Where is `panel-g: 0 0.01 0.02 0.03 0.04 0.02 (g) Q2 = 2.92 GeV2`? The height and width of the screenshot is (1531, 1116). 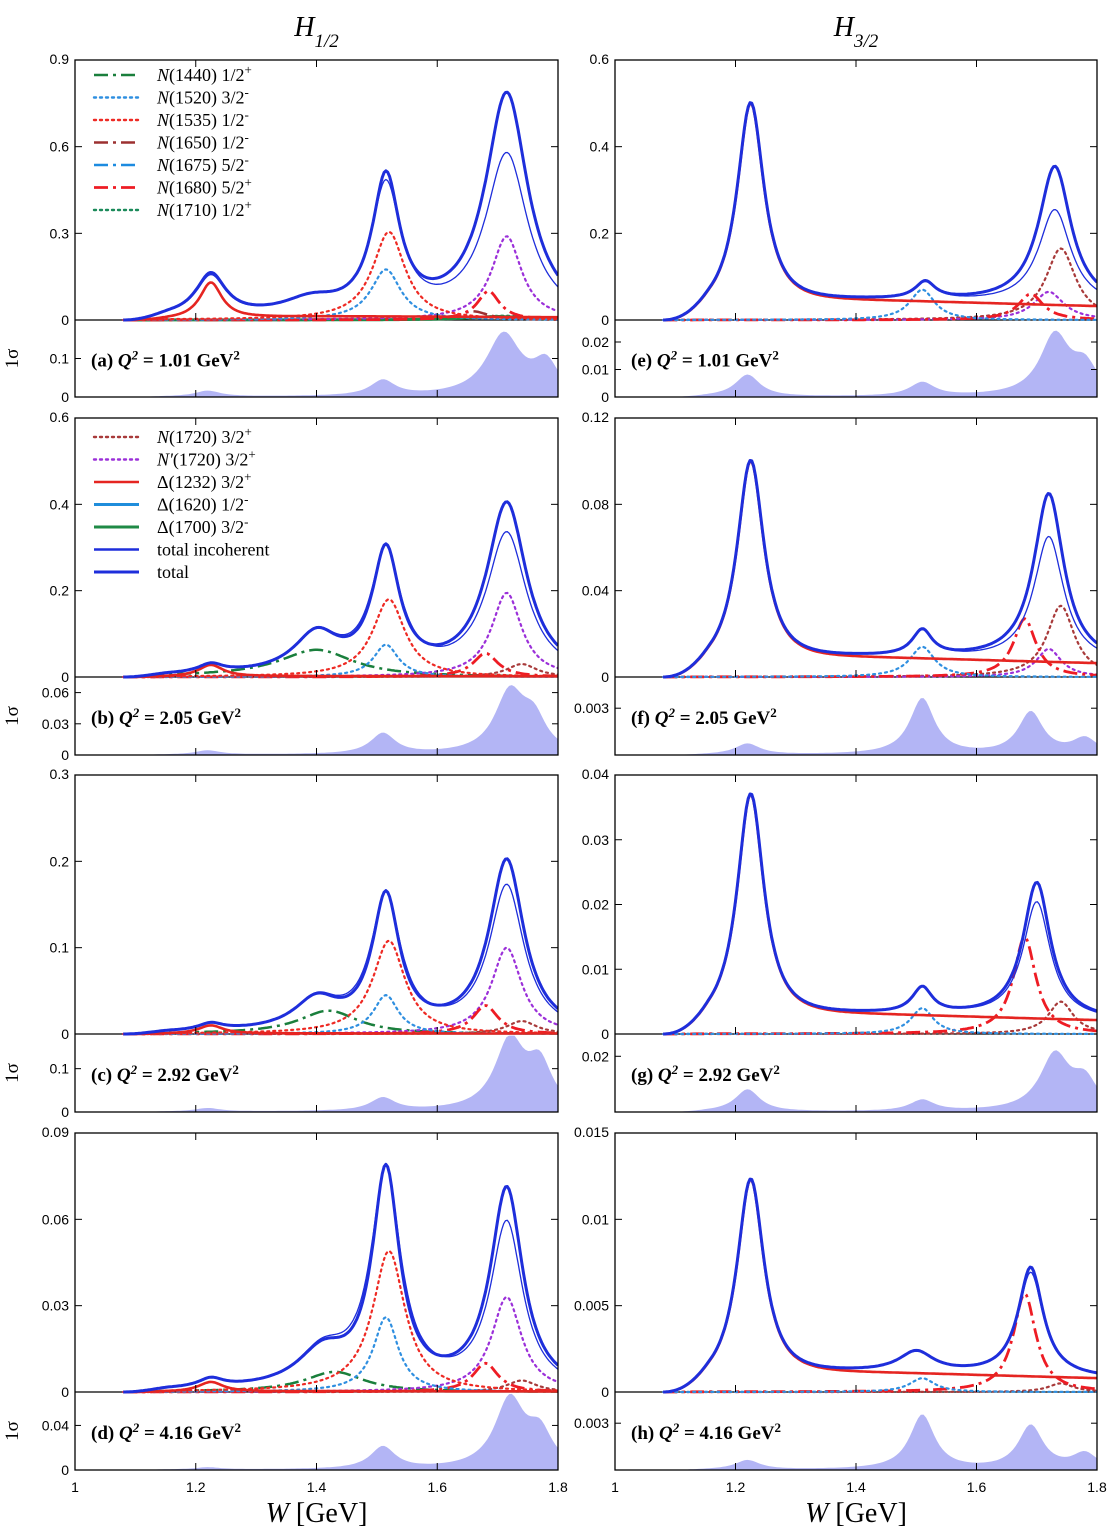
panel-g: 0 0.01 0.02 0.03 0.04 0.02 (g) Q2 = 2.92 GeV2 is located at coordinates (840, 939).